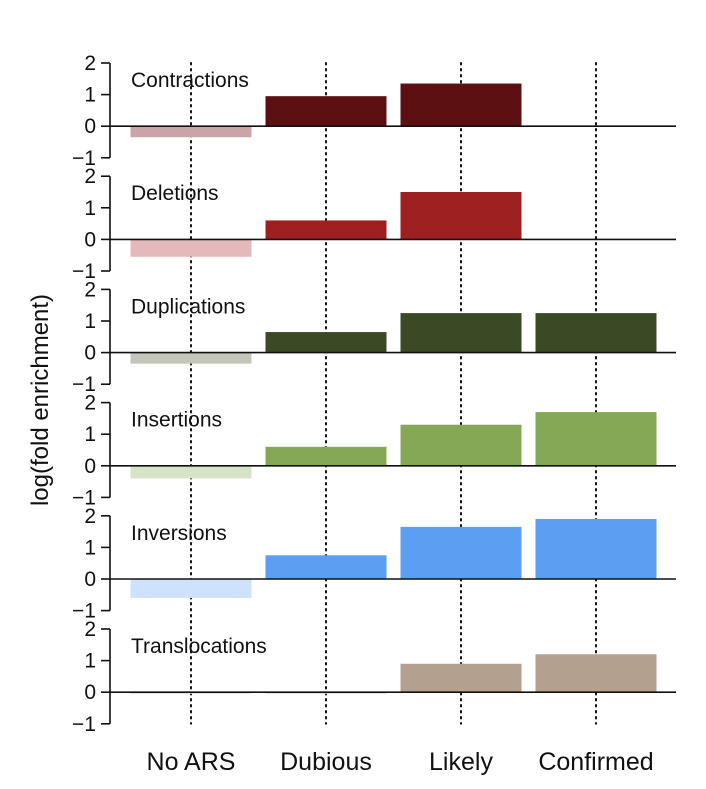 This screenshot has height=789, width=706. I want to click on panel-title: Deletions, so click(175, 193).